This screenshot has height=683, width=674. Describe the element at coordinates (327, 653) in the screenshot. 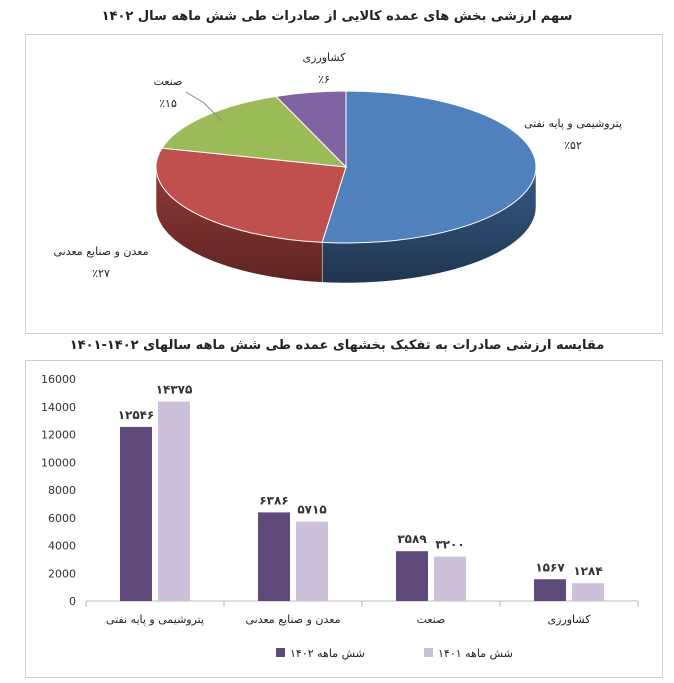

I see `legend-label-0: شش ماهه ۱۴۰۲` at that location.